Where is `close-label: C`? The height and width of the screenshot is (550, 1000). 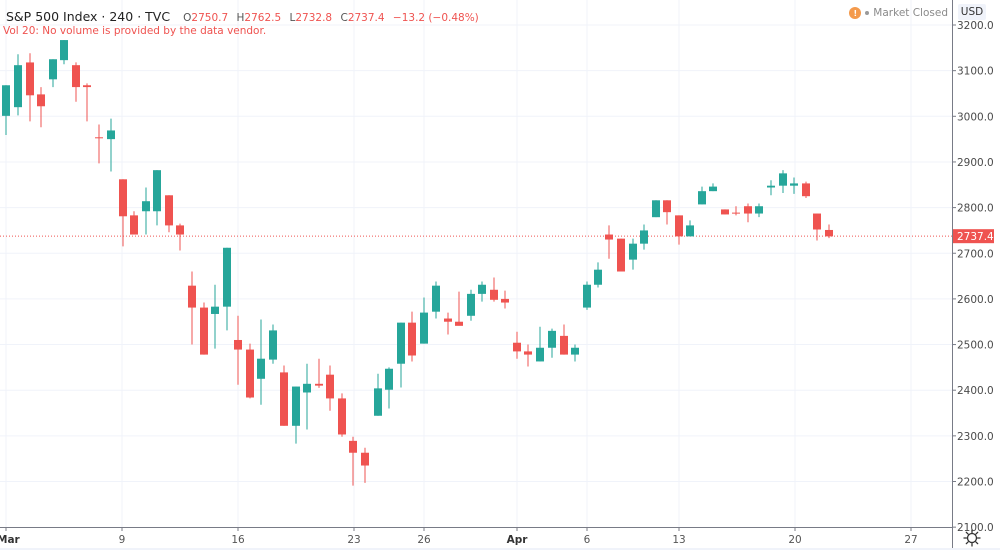 close-label: C is located at coordinates (344, 18).